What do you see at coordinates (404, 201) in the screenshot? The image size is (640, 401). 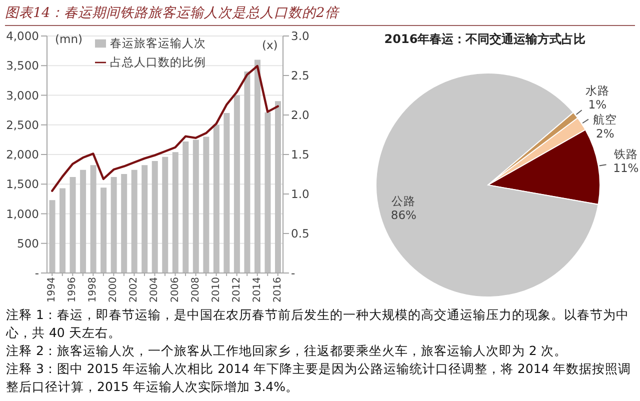 I see `slice-label: 公路` at bounding box center [404, 201].